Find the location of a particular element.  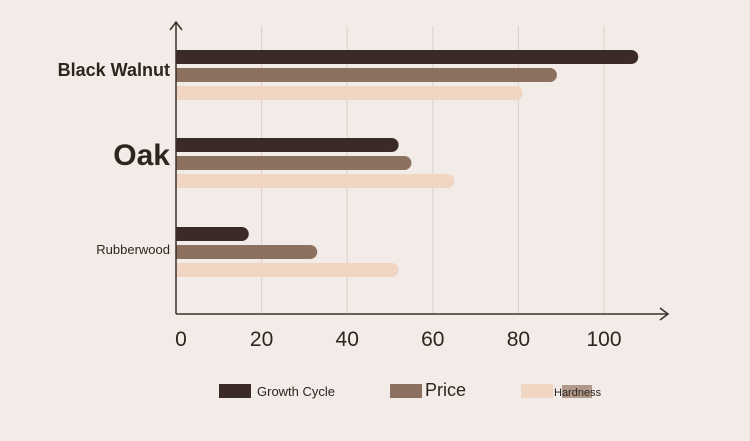

legend-label-growth-cycle: Growth Cycle is located at coordinates (296, 391).